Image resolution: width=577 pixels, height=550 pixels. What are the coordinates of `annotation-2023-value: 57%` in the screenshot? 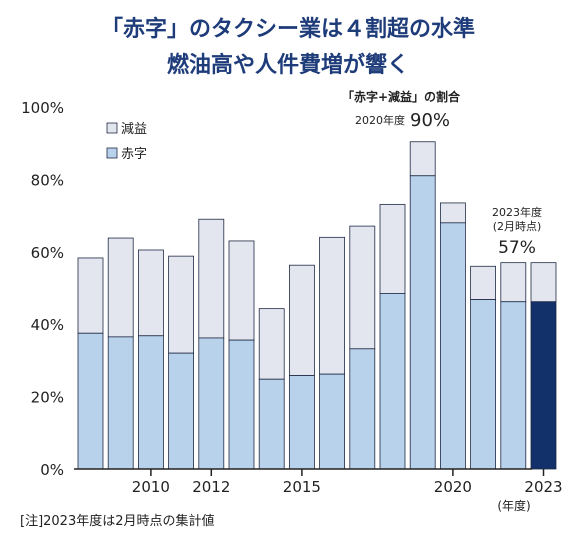 It's located at (517, 248).